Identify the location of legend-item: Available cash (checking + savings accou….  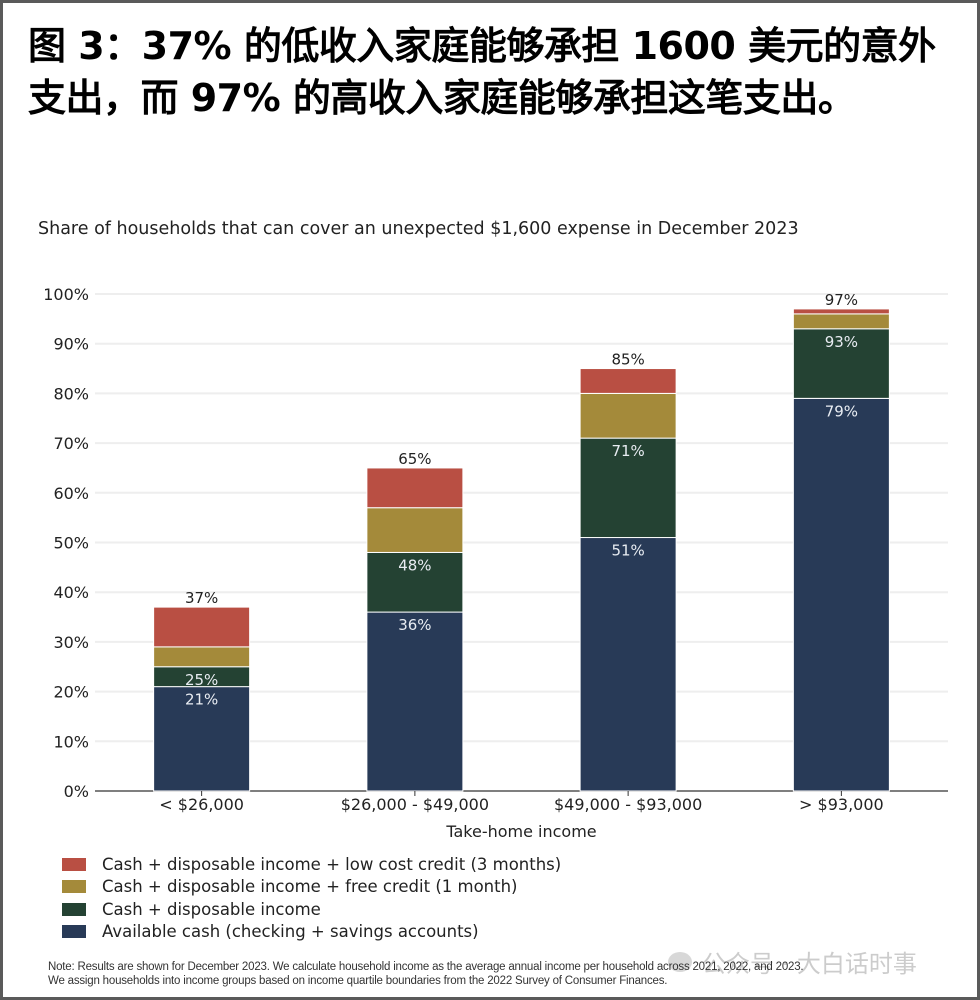
(311, 932).